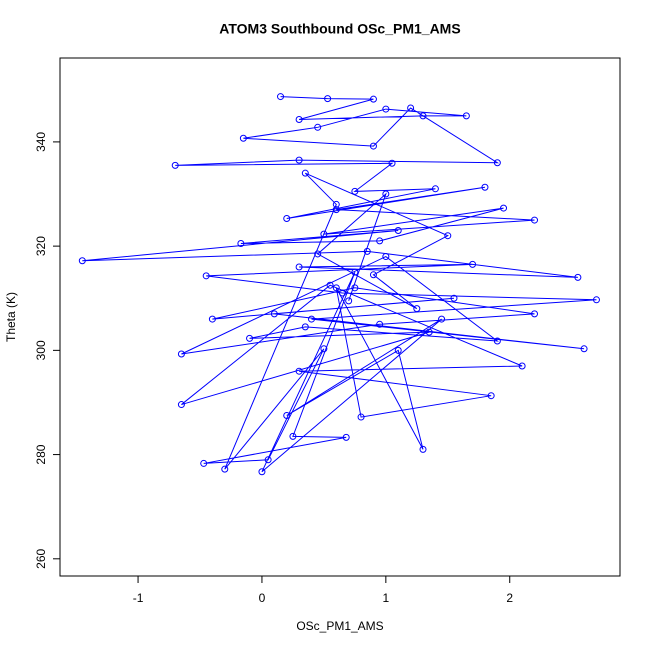  What do you see at coordinates (11, 317) in the screenshot?
I see `y-axis-label: Theta (K)` at bounding box center [11, 317].